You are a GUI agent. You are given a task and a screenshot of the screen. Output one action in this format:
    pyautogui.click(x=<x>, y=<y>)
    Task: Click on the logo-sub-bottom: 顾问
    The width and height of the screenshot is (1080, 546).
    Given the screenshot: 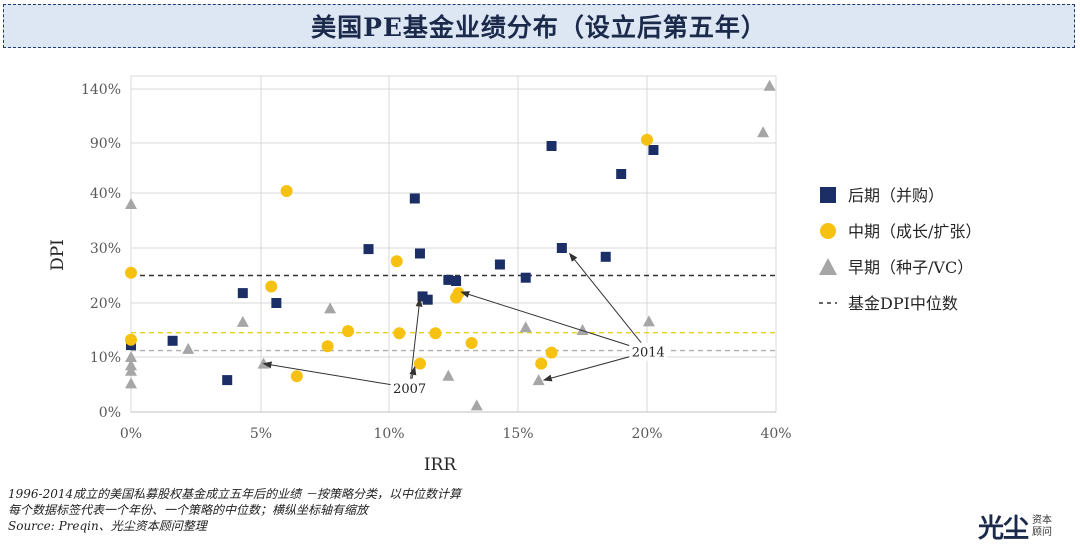 What is the action you would take?
    pyautogui.click(x=1042, y=532)
    